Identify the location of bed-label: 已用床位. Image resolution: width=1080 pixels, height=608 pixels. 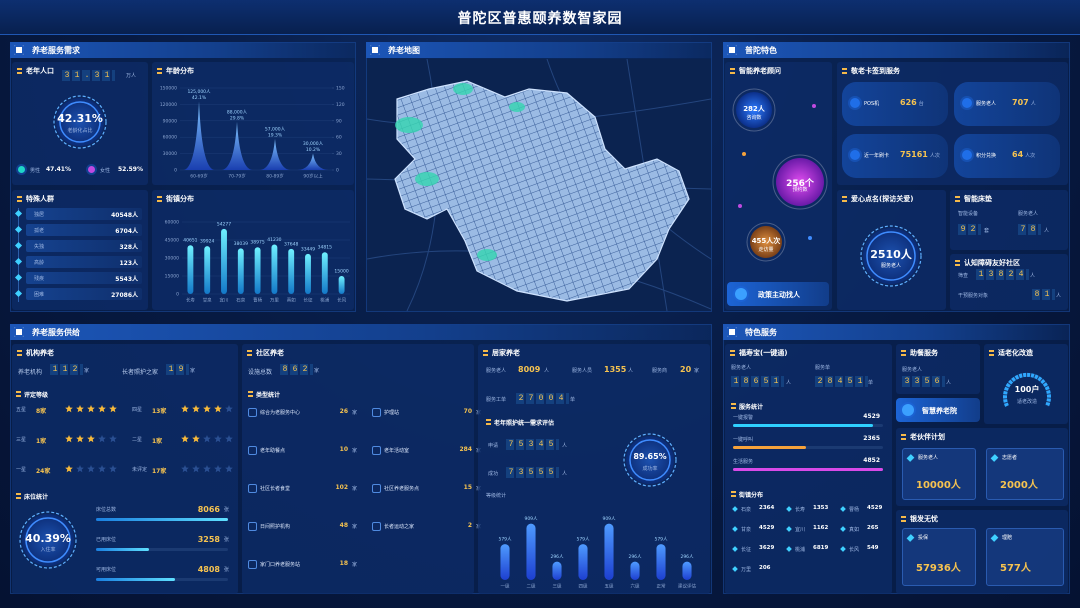
(106, 540).